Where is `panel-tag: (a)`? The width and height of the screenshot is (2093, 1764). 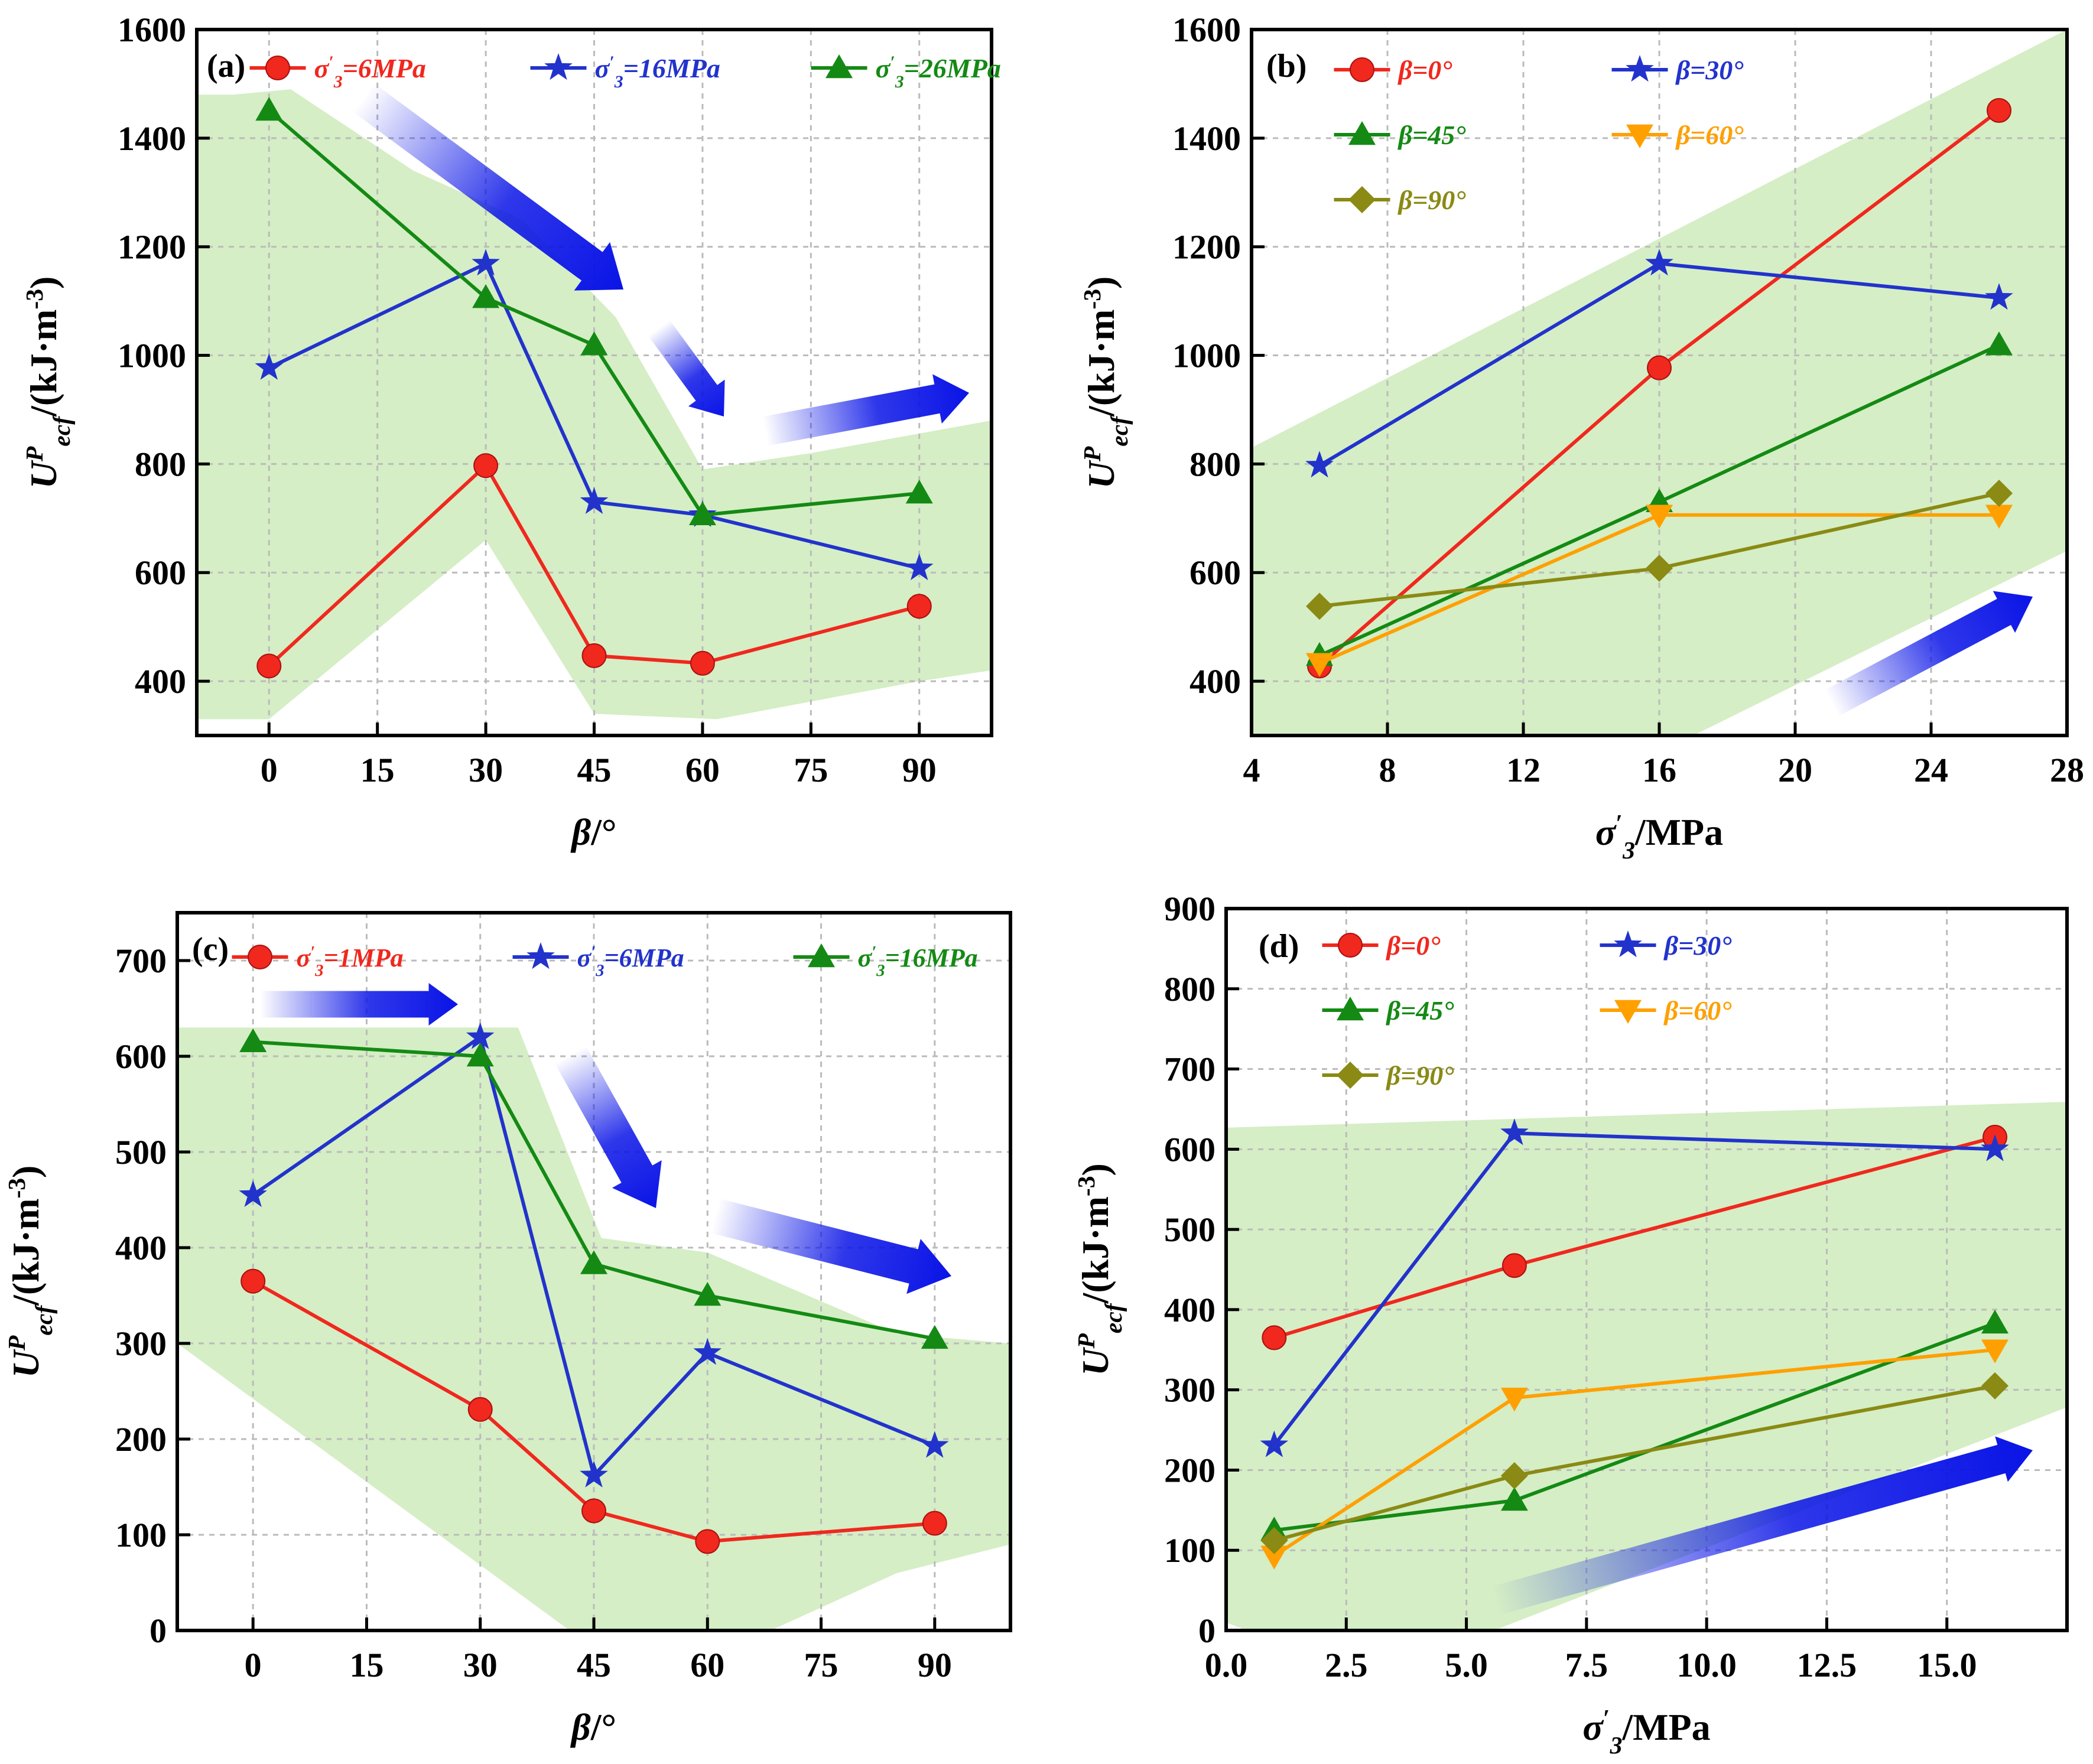 panel-tag: (a) is located at coordinates (226, 66).